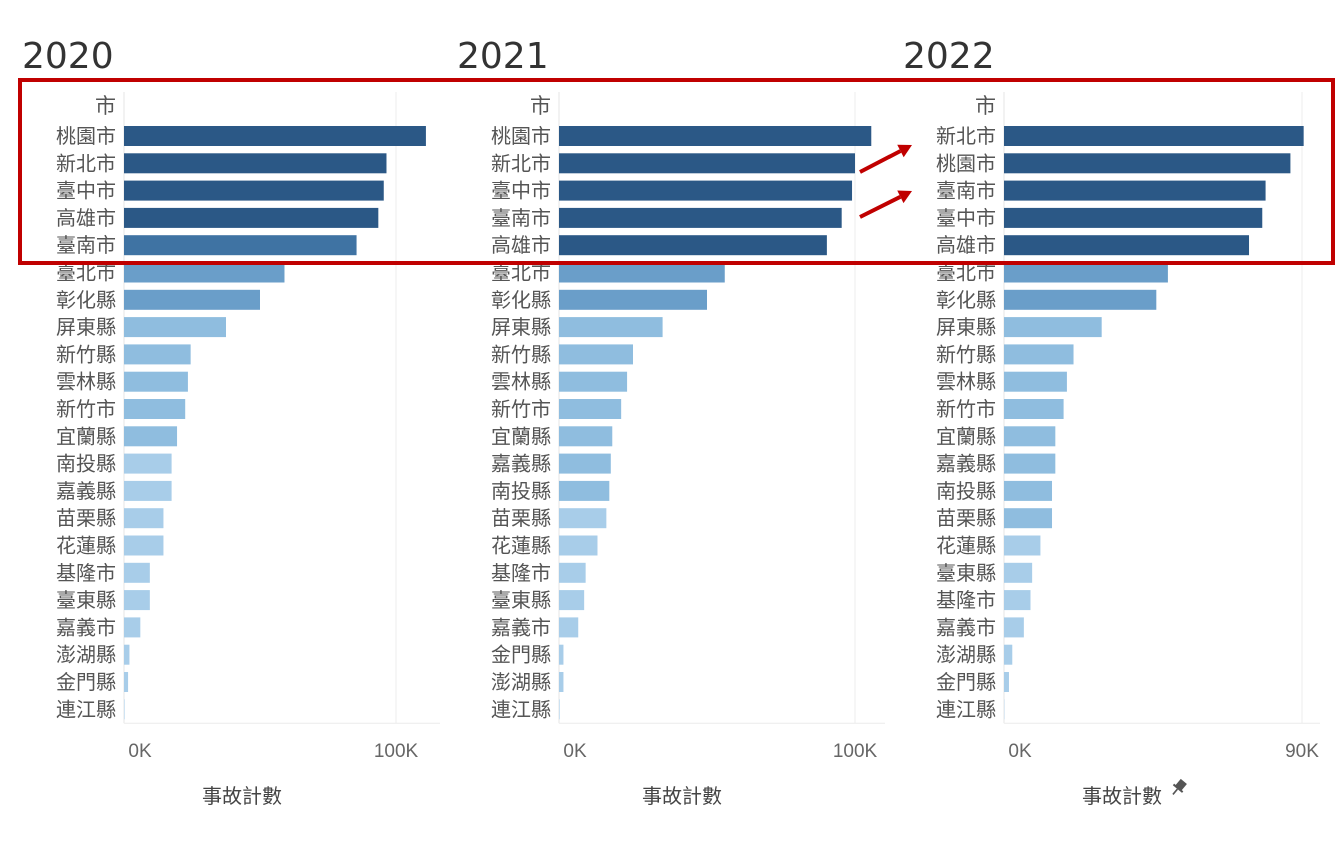 Image resolution: width=1338 pixels, height=847 pixels. I want to click on panel-title: 2021, so click(503, 56).